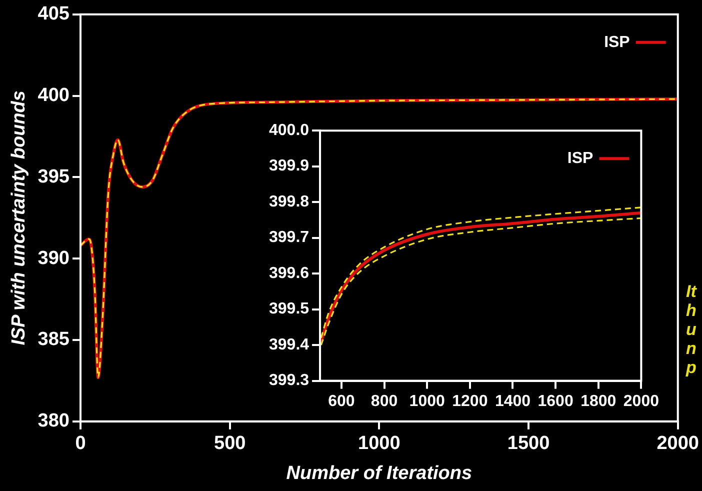 Image resolution: width=702 pixels, height=491 pixels. What do you see at coordinates (470, 401) in the screenshot?
I see `x-tick-label: 1200` at bounding box center [470, 401].